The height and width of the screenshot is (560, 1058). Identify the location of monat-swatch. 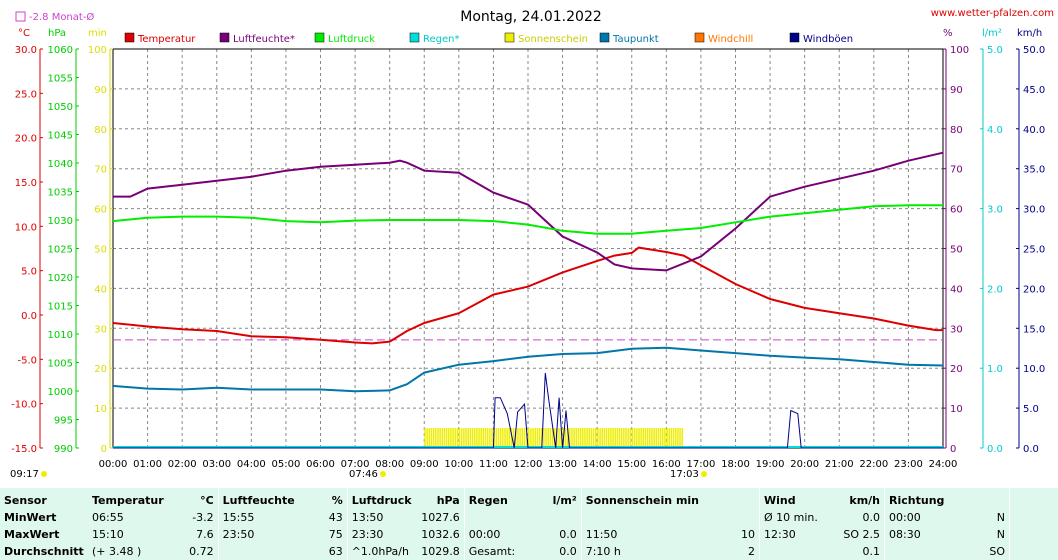
(20, 16).